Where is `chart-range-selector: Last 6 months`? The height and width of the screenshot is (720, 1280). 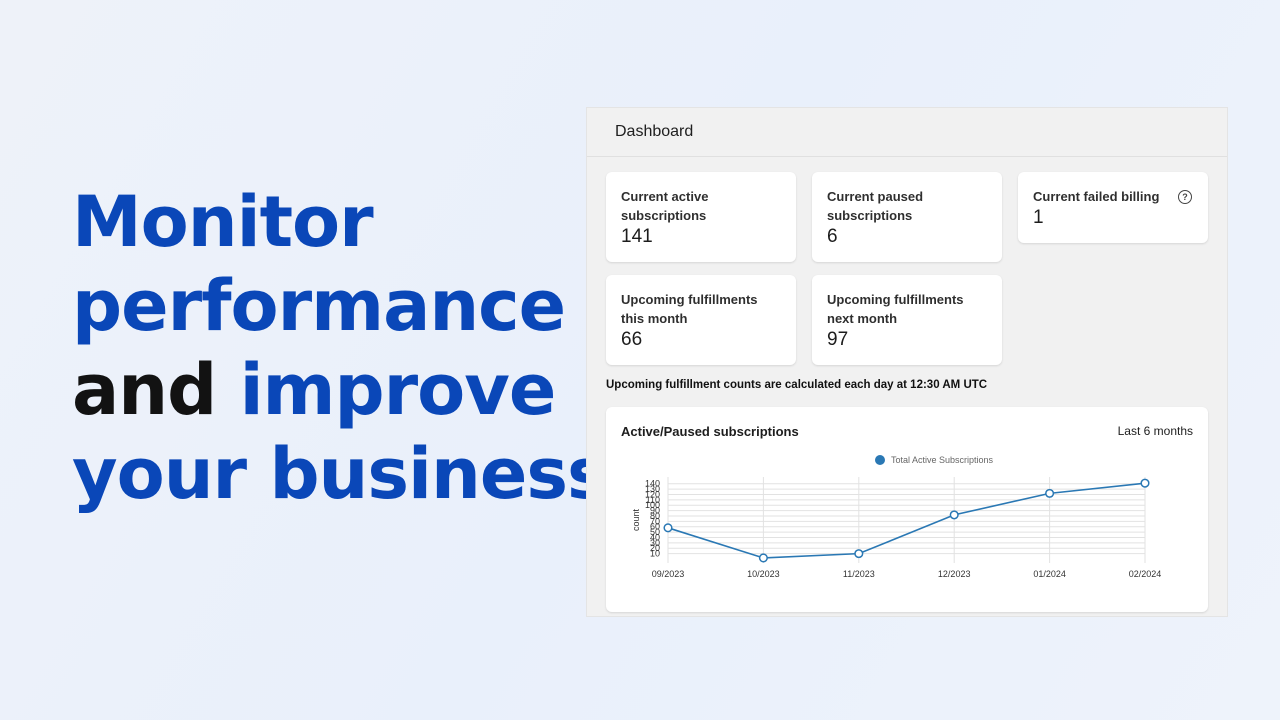
chart-range-selector: Last 6 months is located at coordinates (1155, 431).